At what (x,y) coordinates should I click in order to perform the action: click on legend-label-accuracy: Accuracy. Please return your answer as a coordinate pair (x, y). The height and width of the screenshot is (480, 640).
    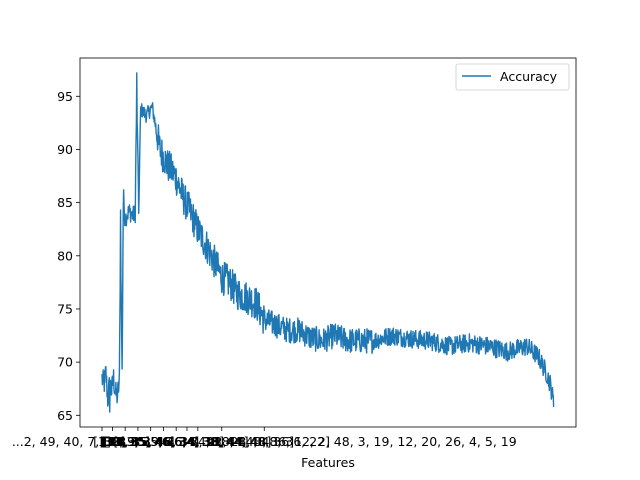
    Looking at the image, I should click on (529, 76).